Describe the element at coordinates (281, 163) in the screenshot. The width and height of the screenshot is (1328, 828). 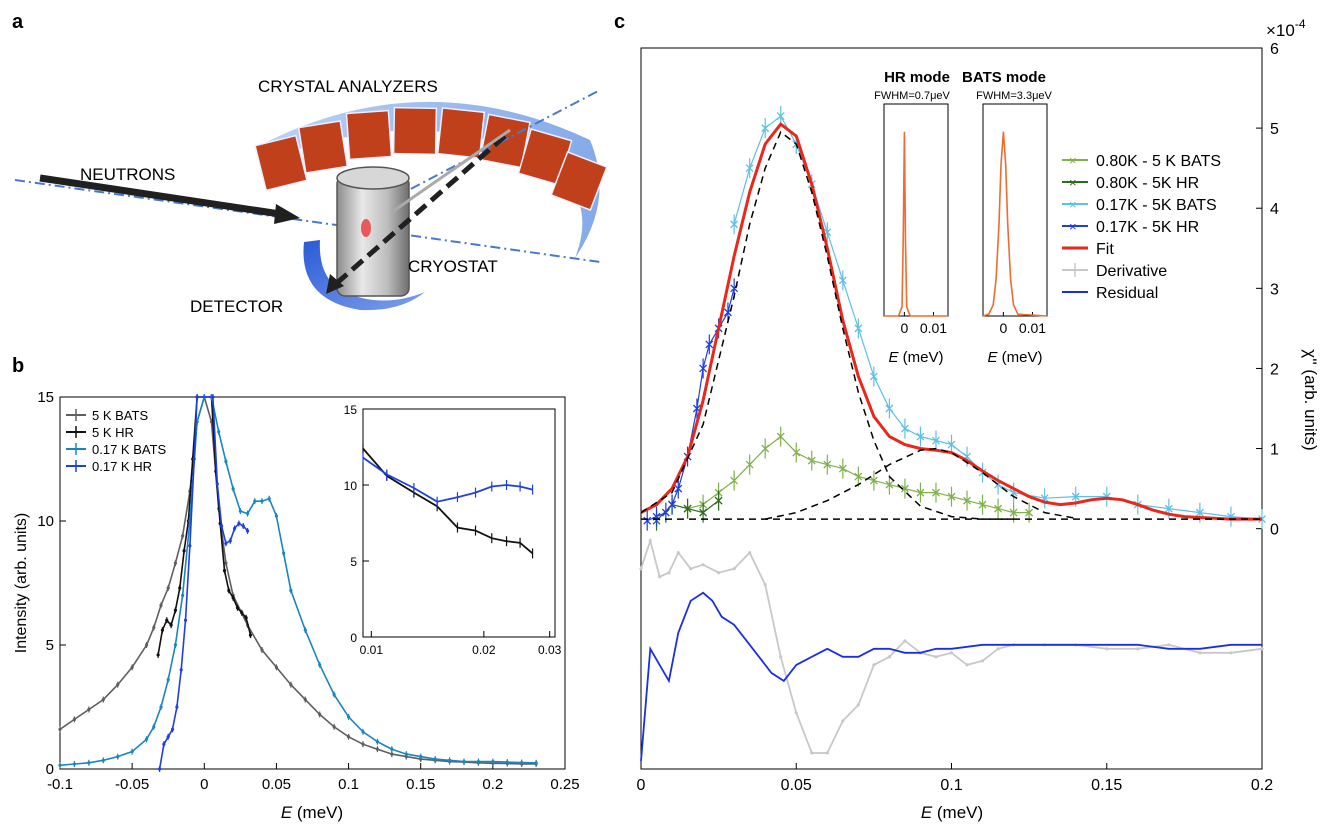
I see `crystal-tile` at that location.